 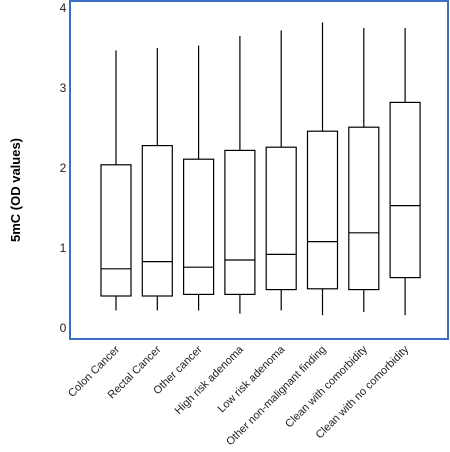 What do you see at coordinates (326, 386) in the screenshot?
I see `x-category-label: Clean with comorbidity` at bounding box center [326, 386].